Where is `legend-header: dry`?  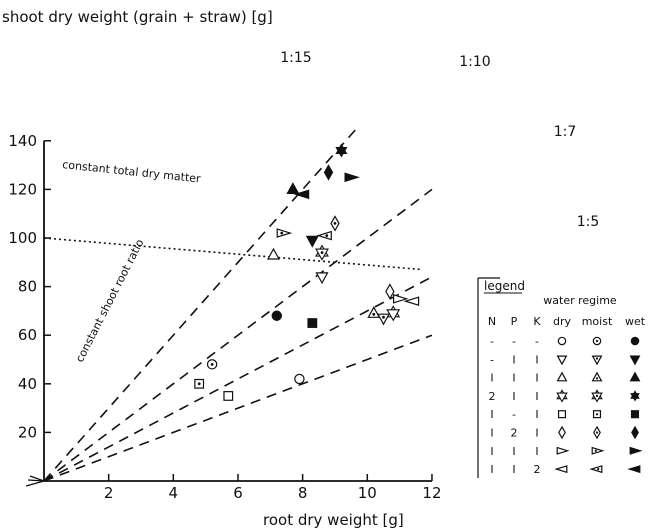 legend-header: dry is located at coordinates (562, 321).